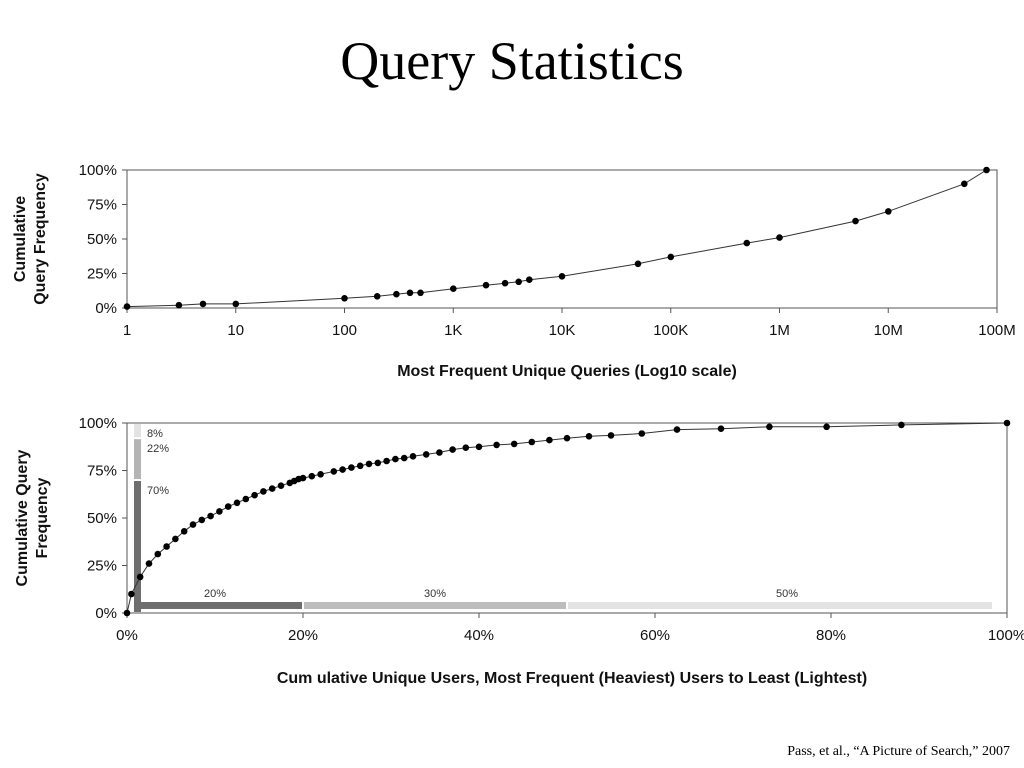 The width and height of the screenshot is (1024, 768). What do you see at coordinates (40, 239) in the screenshot?
I see `y-axis-label-line: Query Frequency` at bounding box center [40, 239].